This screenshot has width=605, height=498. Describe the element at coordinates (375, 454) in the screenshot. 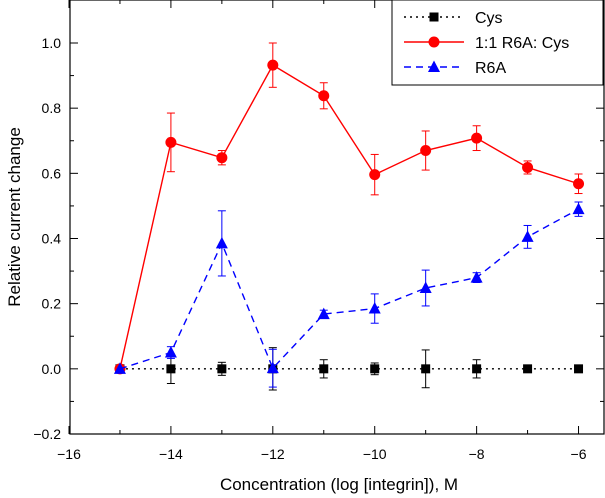

I see `x-tick-label: −10` at that location.